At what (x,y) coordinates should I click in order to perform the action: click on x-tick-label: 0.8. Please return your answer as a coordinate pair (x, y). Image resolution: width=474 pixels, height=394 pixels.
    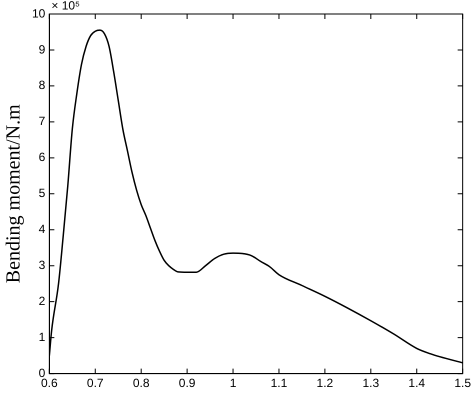
    Looking at the image, I should click on (141, 383).